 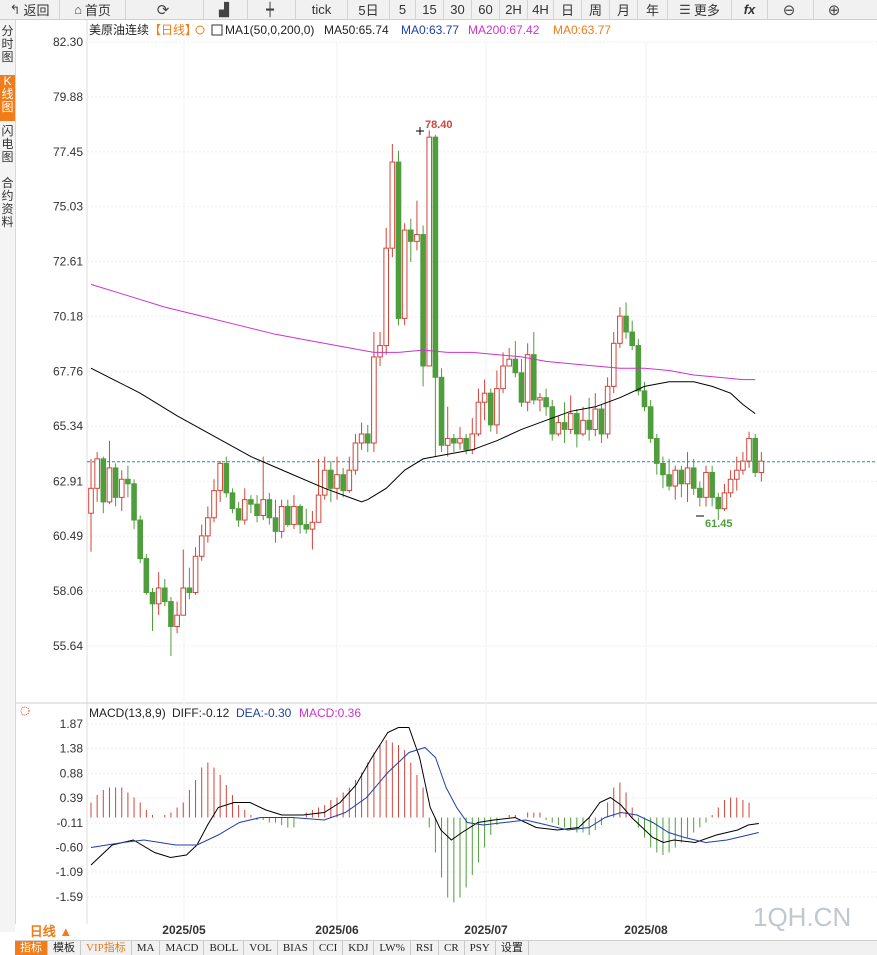 I want to click on tab-templates: 模板, so click(x=64, y=948).